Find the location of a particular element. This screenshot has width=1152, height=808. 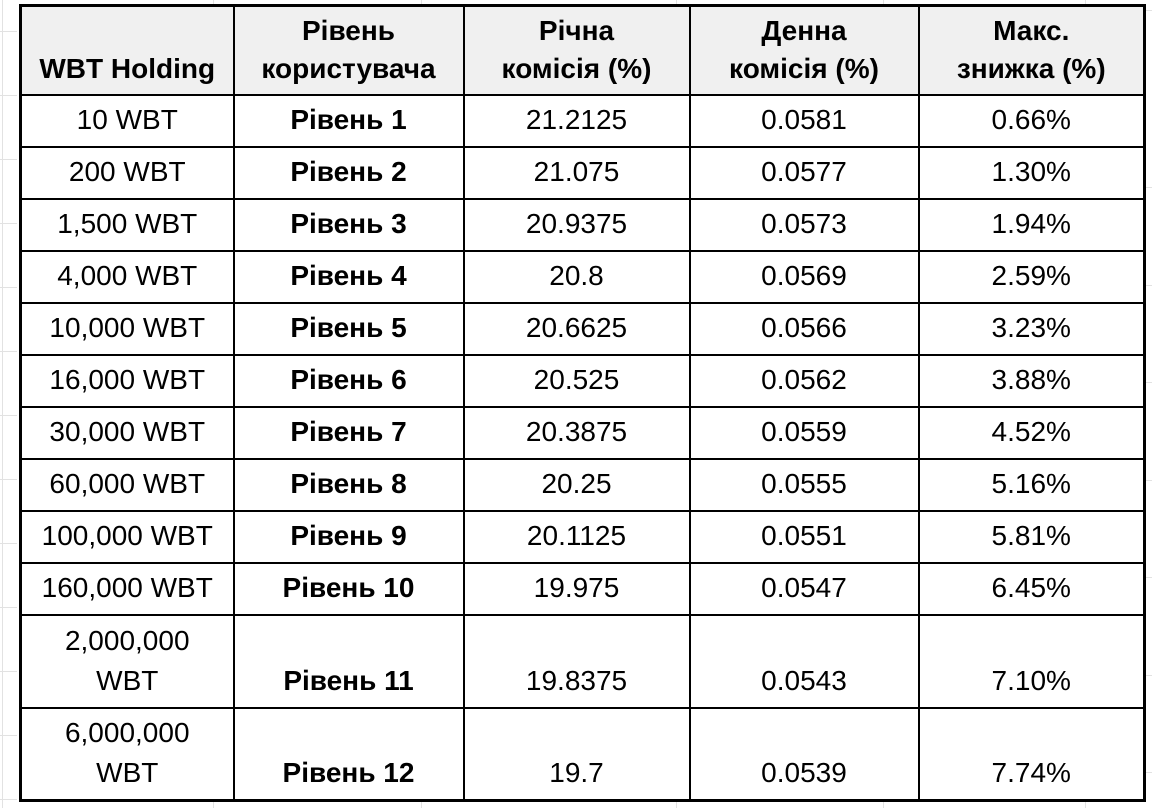

annual-fee-cell: 21.2125 is located at coordinates (576, 120).